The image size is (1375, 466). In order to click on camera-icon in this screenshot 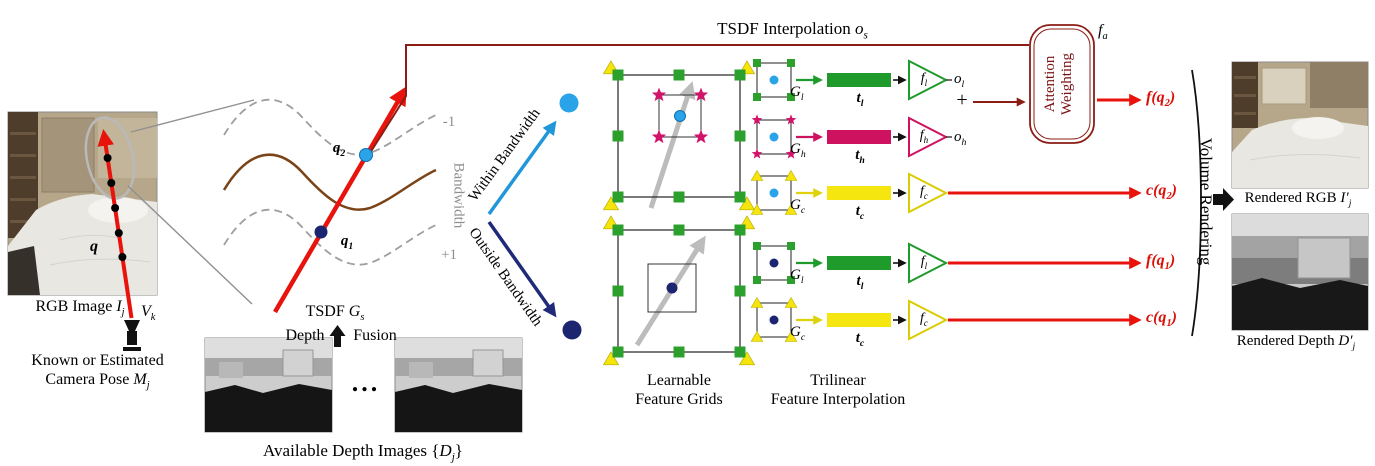, I will do `click(132, 335)`.